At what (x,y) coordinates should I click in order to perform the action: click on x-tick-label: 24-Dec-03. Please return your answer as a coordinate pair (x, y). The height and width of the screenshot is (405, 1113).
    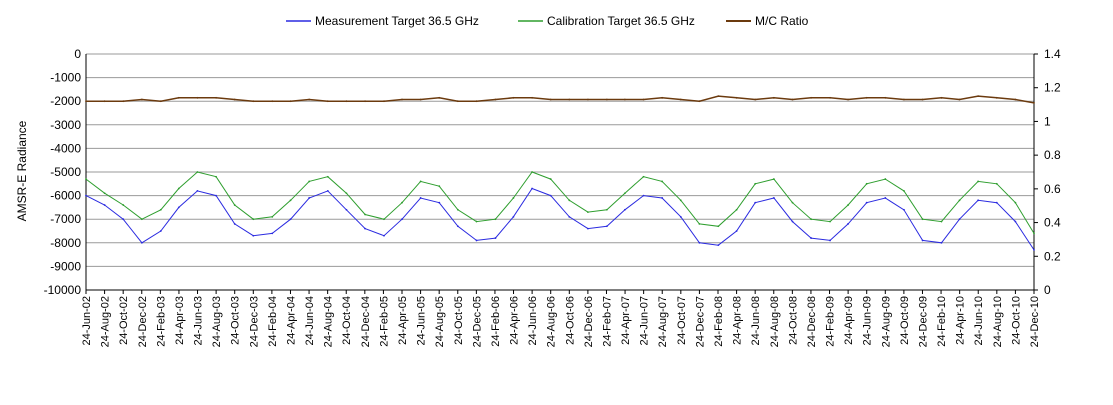
    Looking at the image, I should click on (254, 321).